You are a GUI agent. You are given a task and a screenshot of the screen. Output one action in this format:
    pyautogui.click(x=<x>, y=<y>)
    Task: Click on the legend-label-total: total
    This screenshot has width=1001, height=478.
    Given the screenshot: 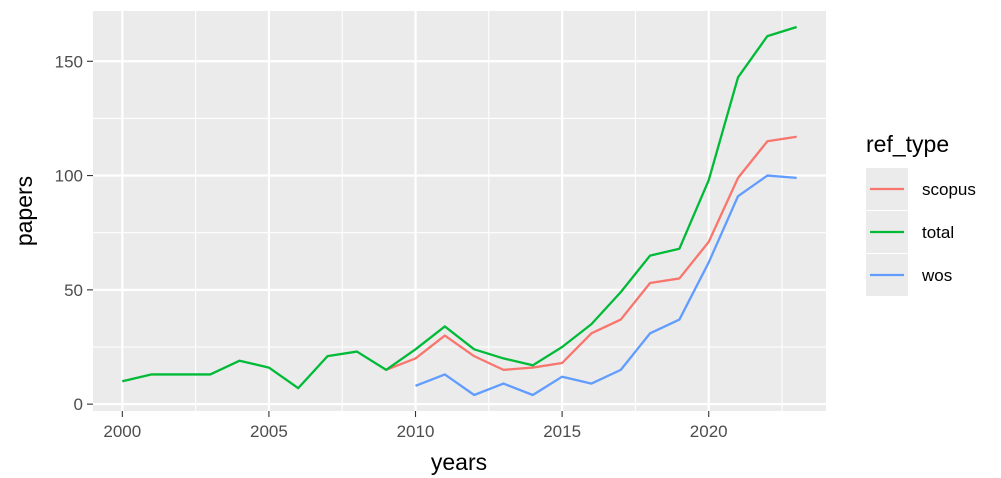 What is the action you would take?
    pyautogui.click(x=938, y=232)
    